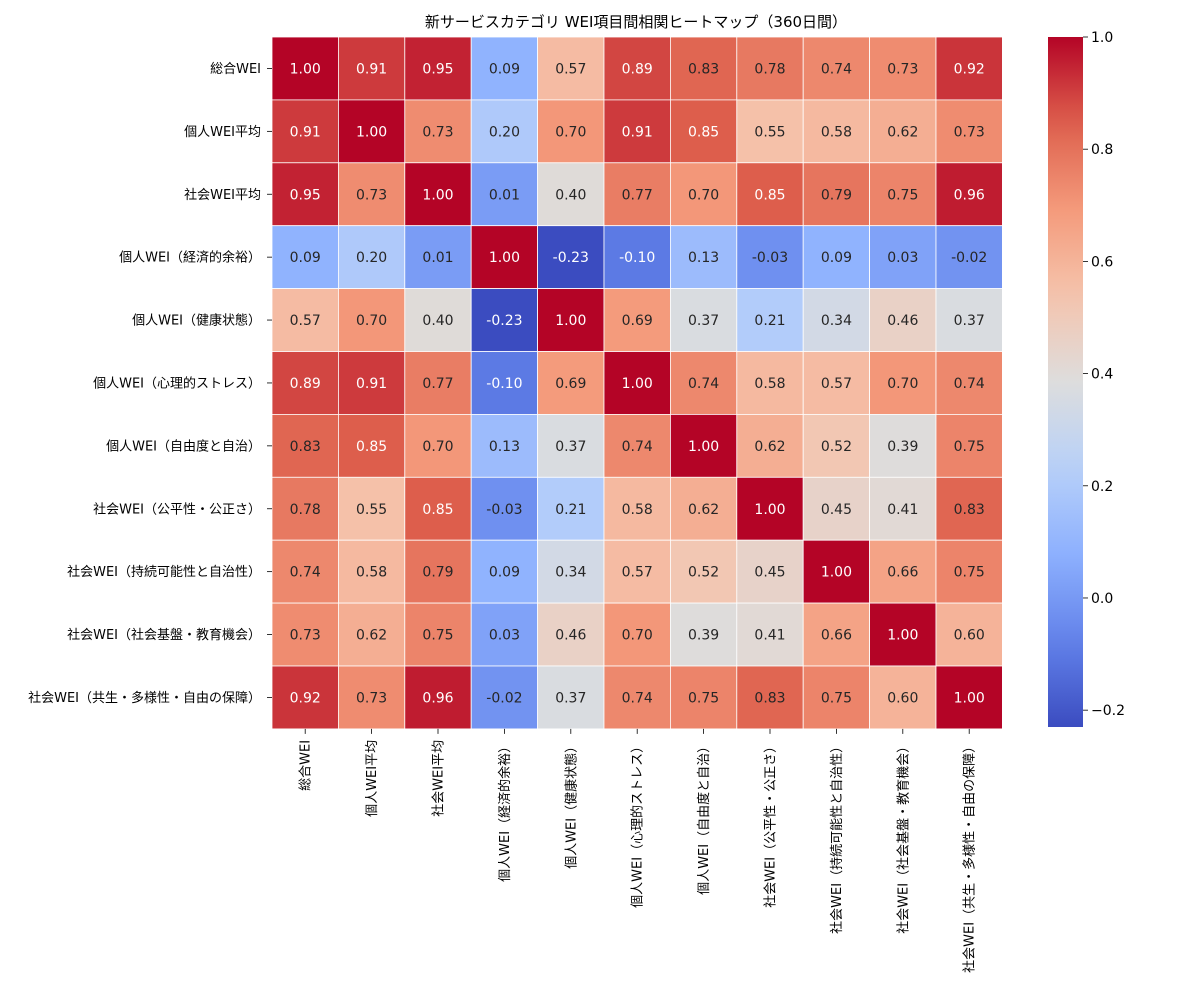  What do you see at coordinates (1102, 38) in the screenshot?
I see `colorbar-tick-label: 1.0` at bounding box center [1102, 38].